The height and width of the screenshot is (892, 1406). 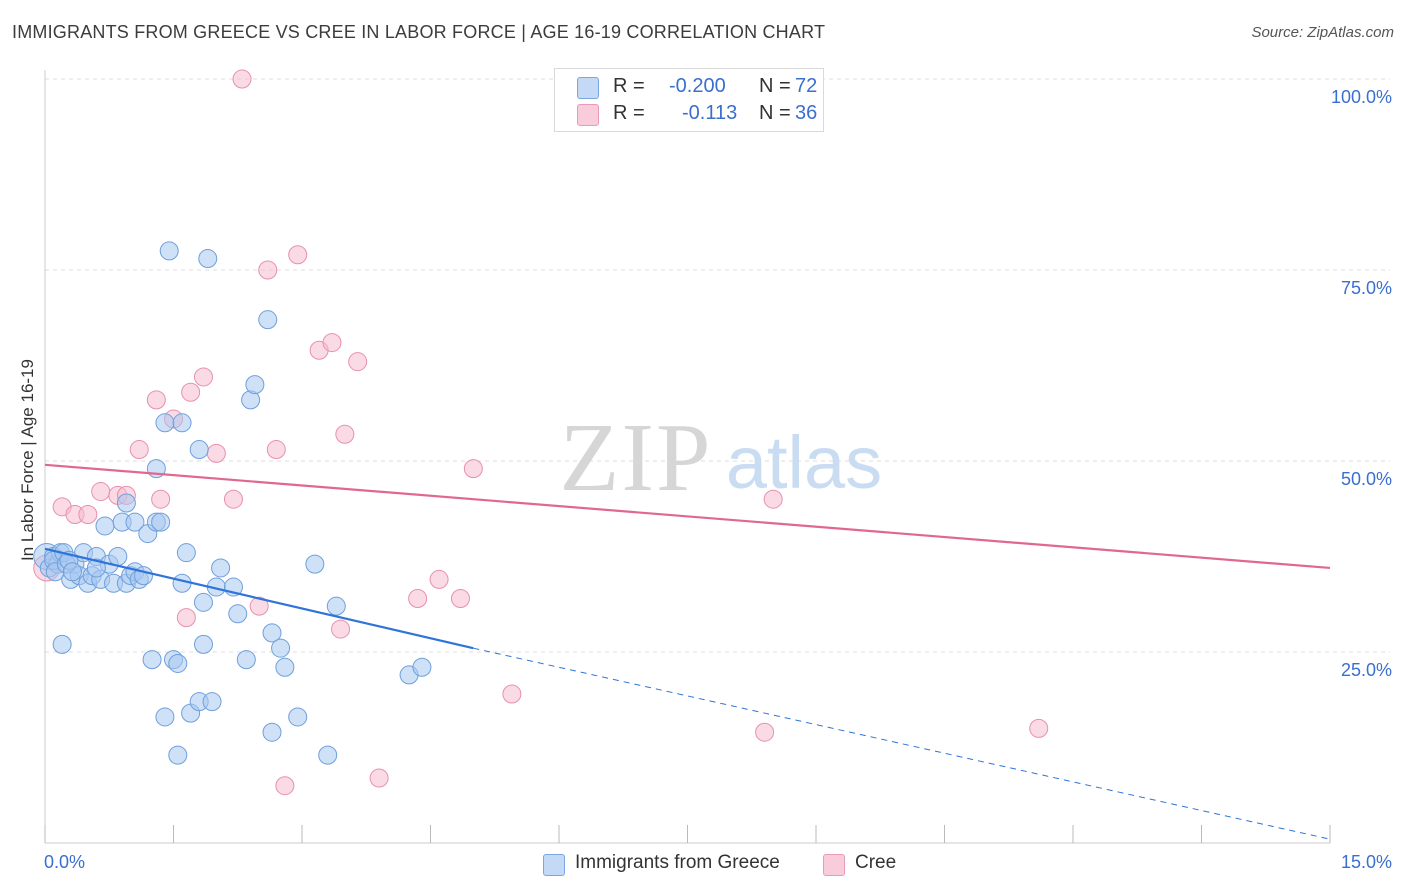 What do you see at coordinates (902, 743) in the screenshot?
I see `greece-trend-extension` at bounding box center [902, 743].